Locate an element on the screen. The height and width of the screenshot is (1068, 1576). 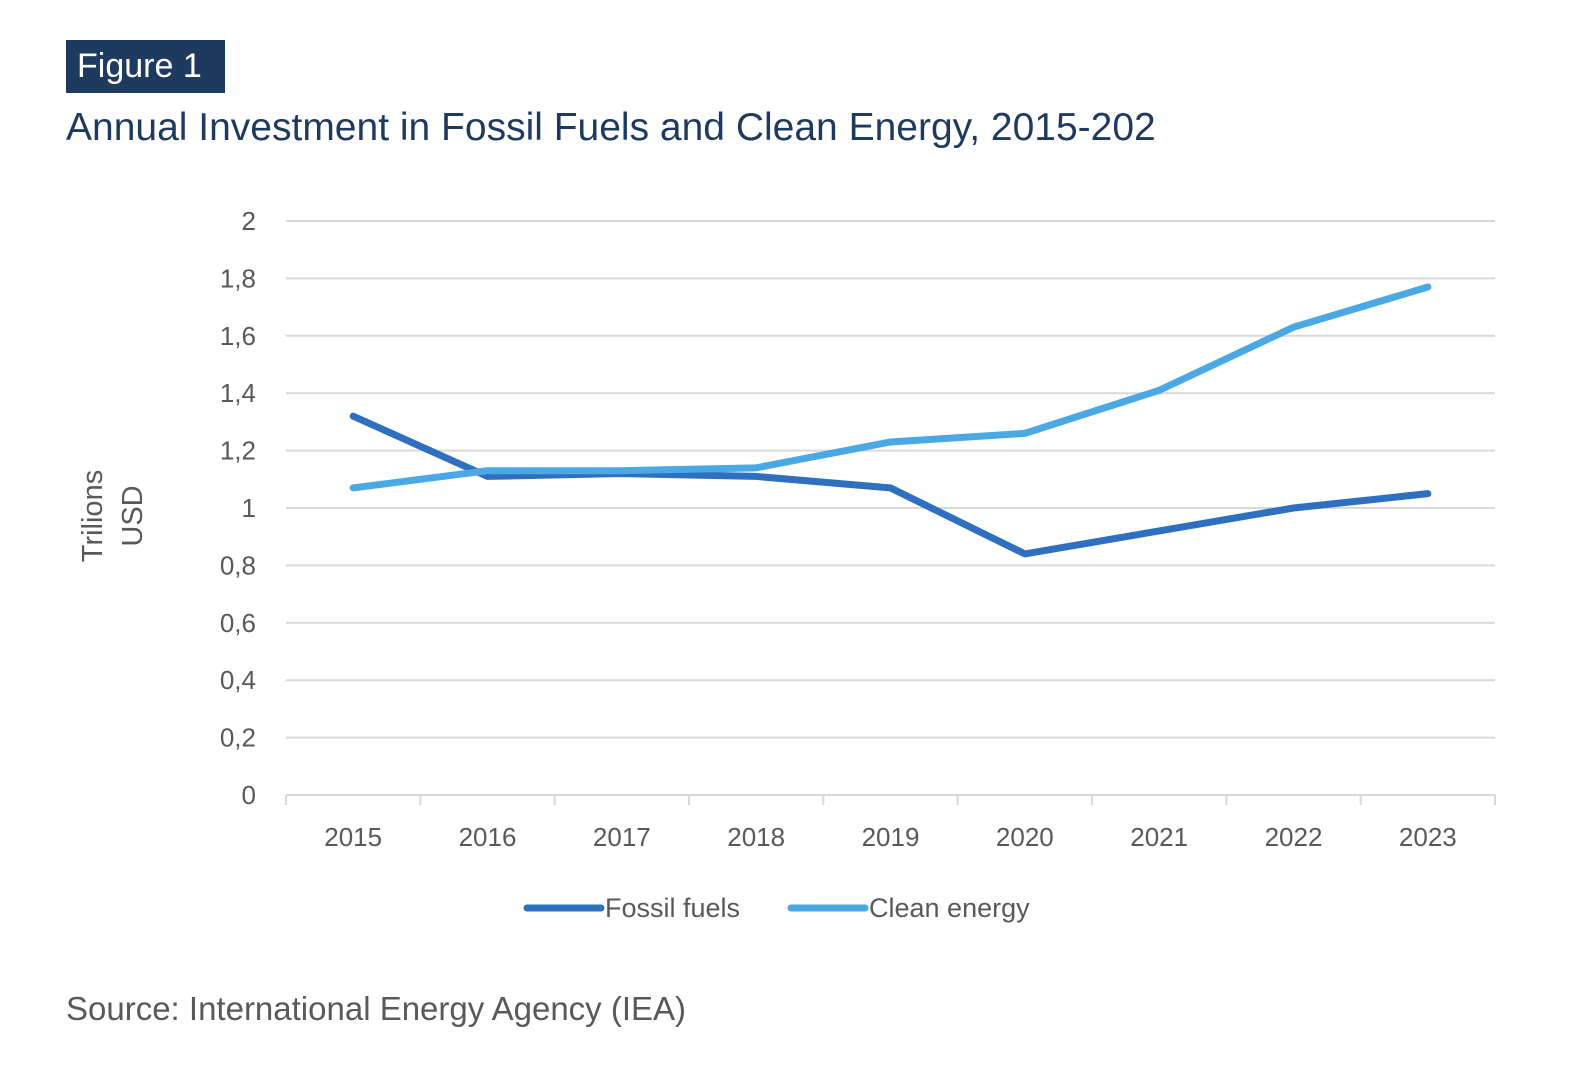
x-tick-label: 2021 is located at coordinates (1159, 837).